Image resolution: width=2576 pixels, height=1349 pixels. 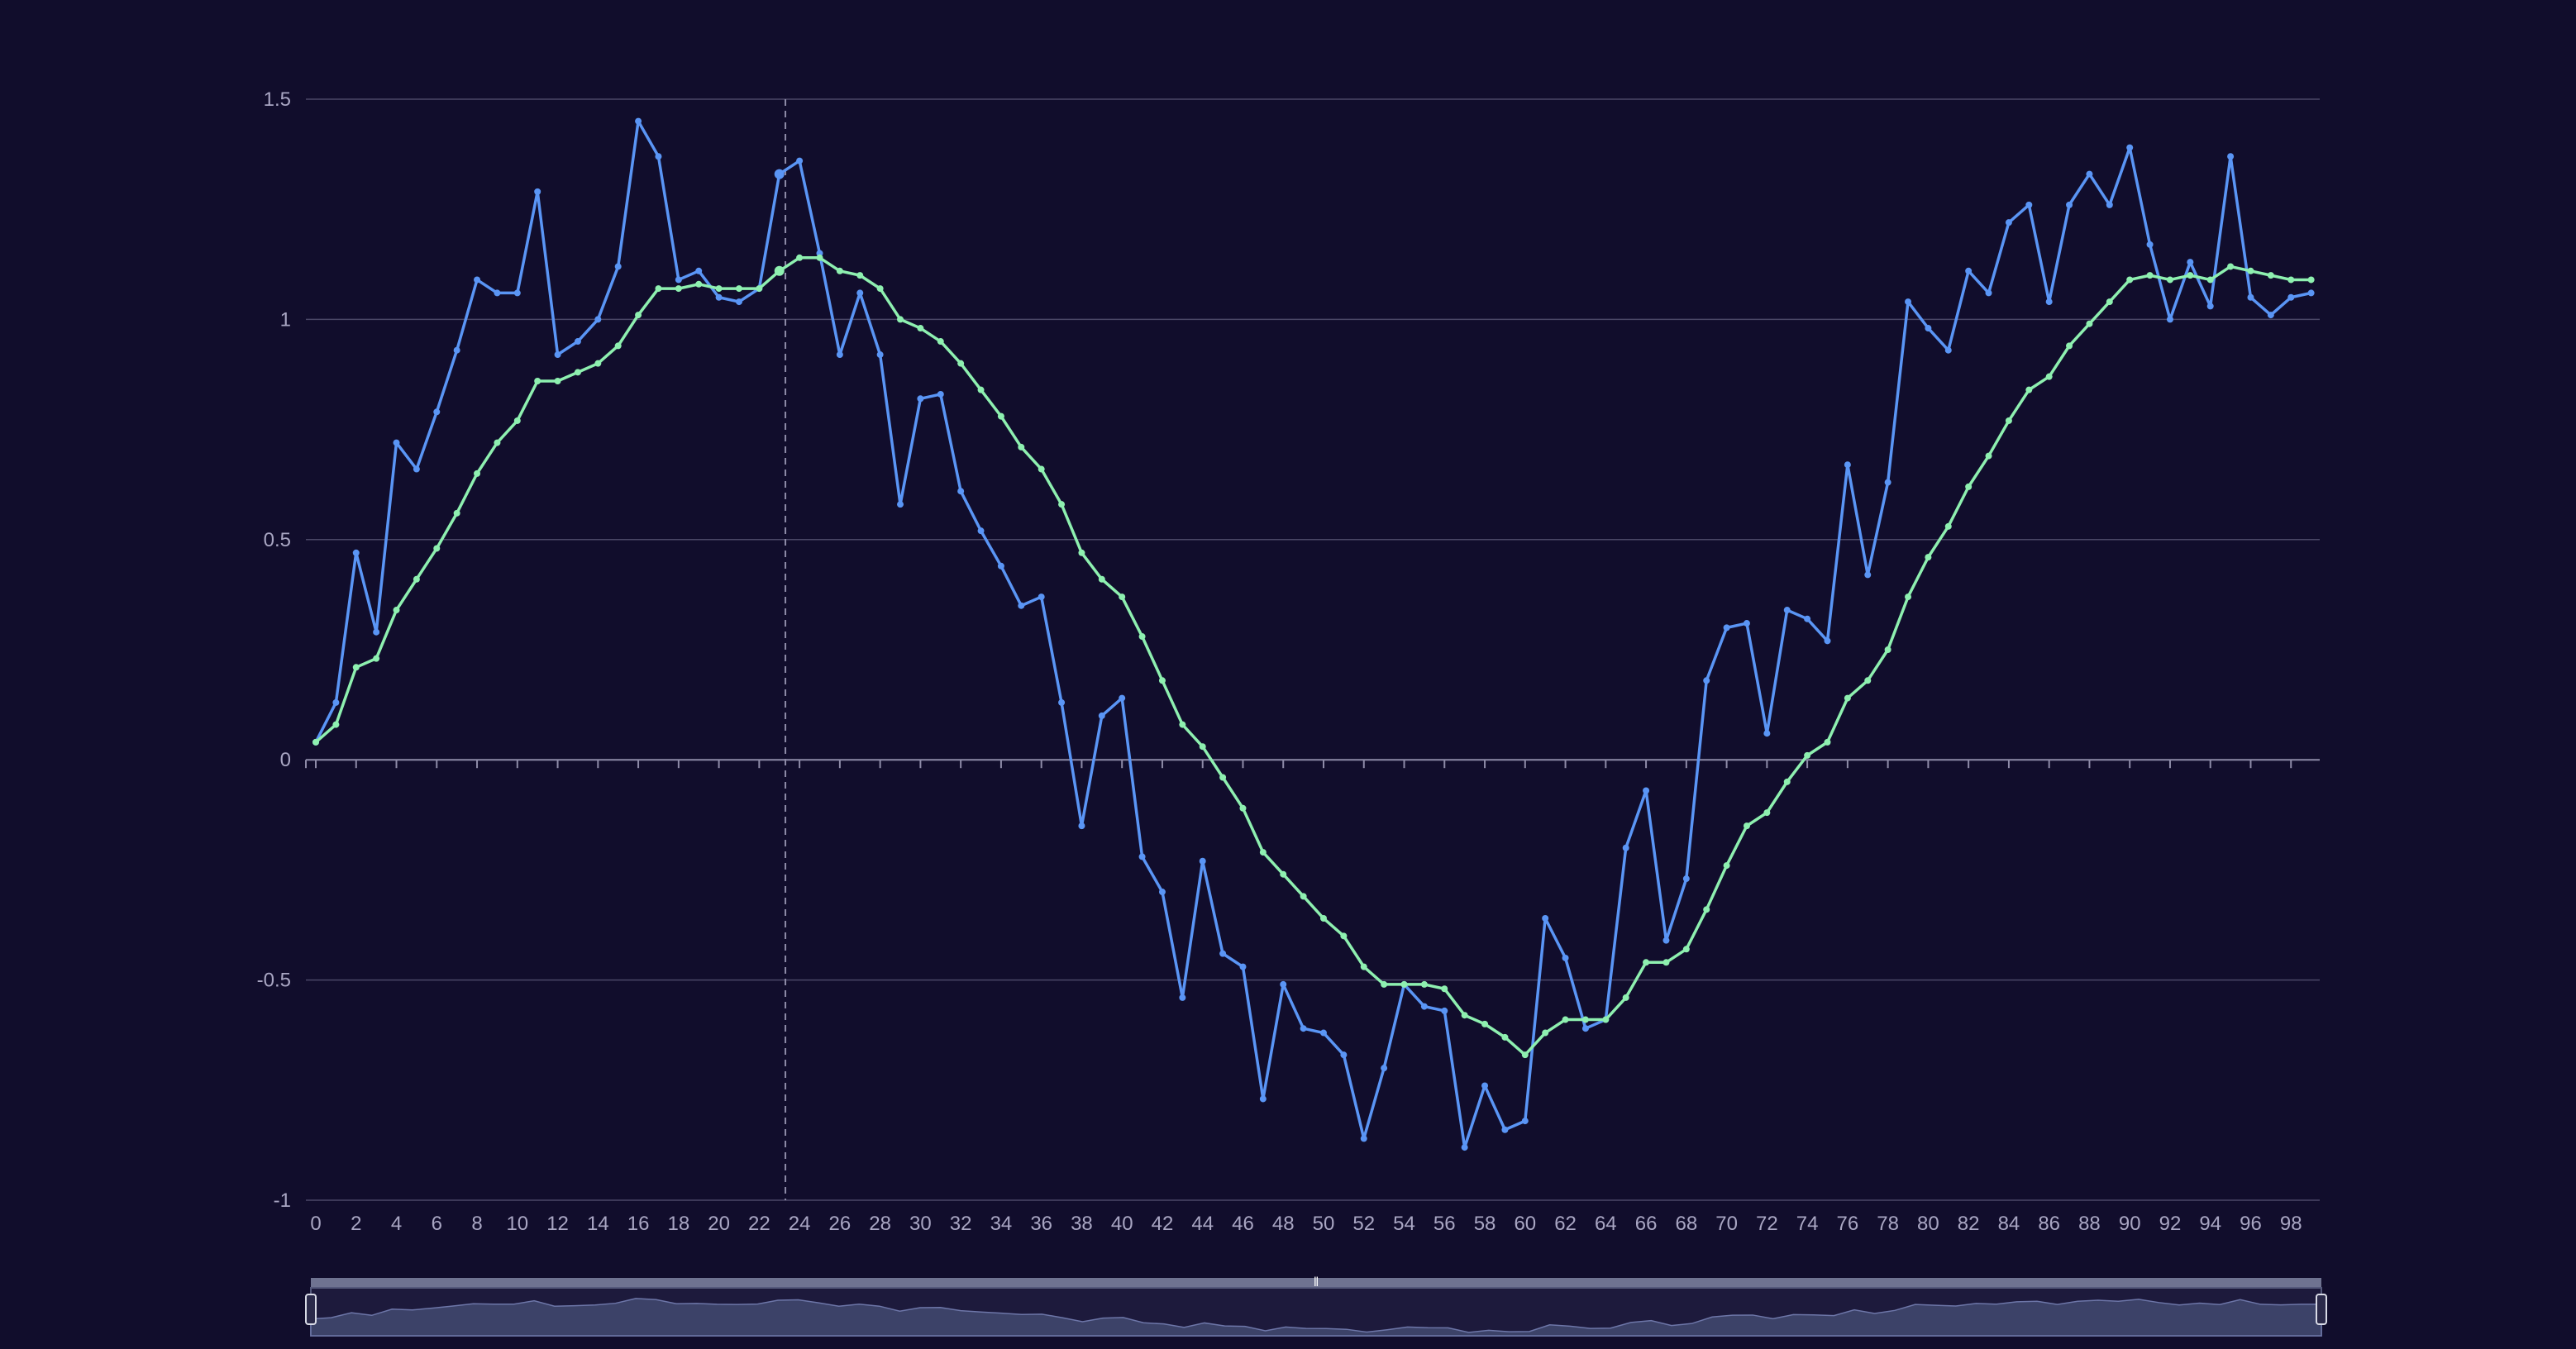 I want to click on zoom-handle-right, so click(x=2321, y=1309).